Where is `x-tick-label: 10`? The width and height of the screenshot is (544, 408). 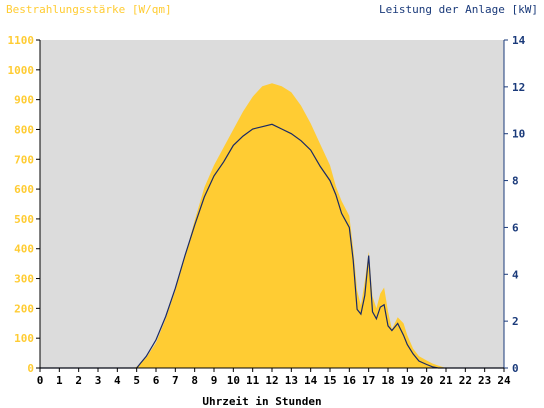
x-tick-label: 10 is located at coordinates (233, 380).